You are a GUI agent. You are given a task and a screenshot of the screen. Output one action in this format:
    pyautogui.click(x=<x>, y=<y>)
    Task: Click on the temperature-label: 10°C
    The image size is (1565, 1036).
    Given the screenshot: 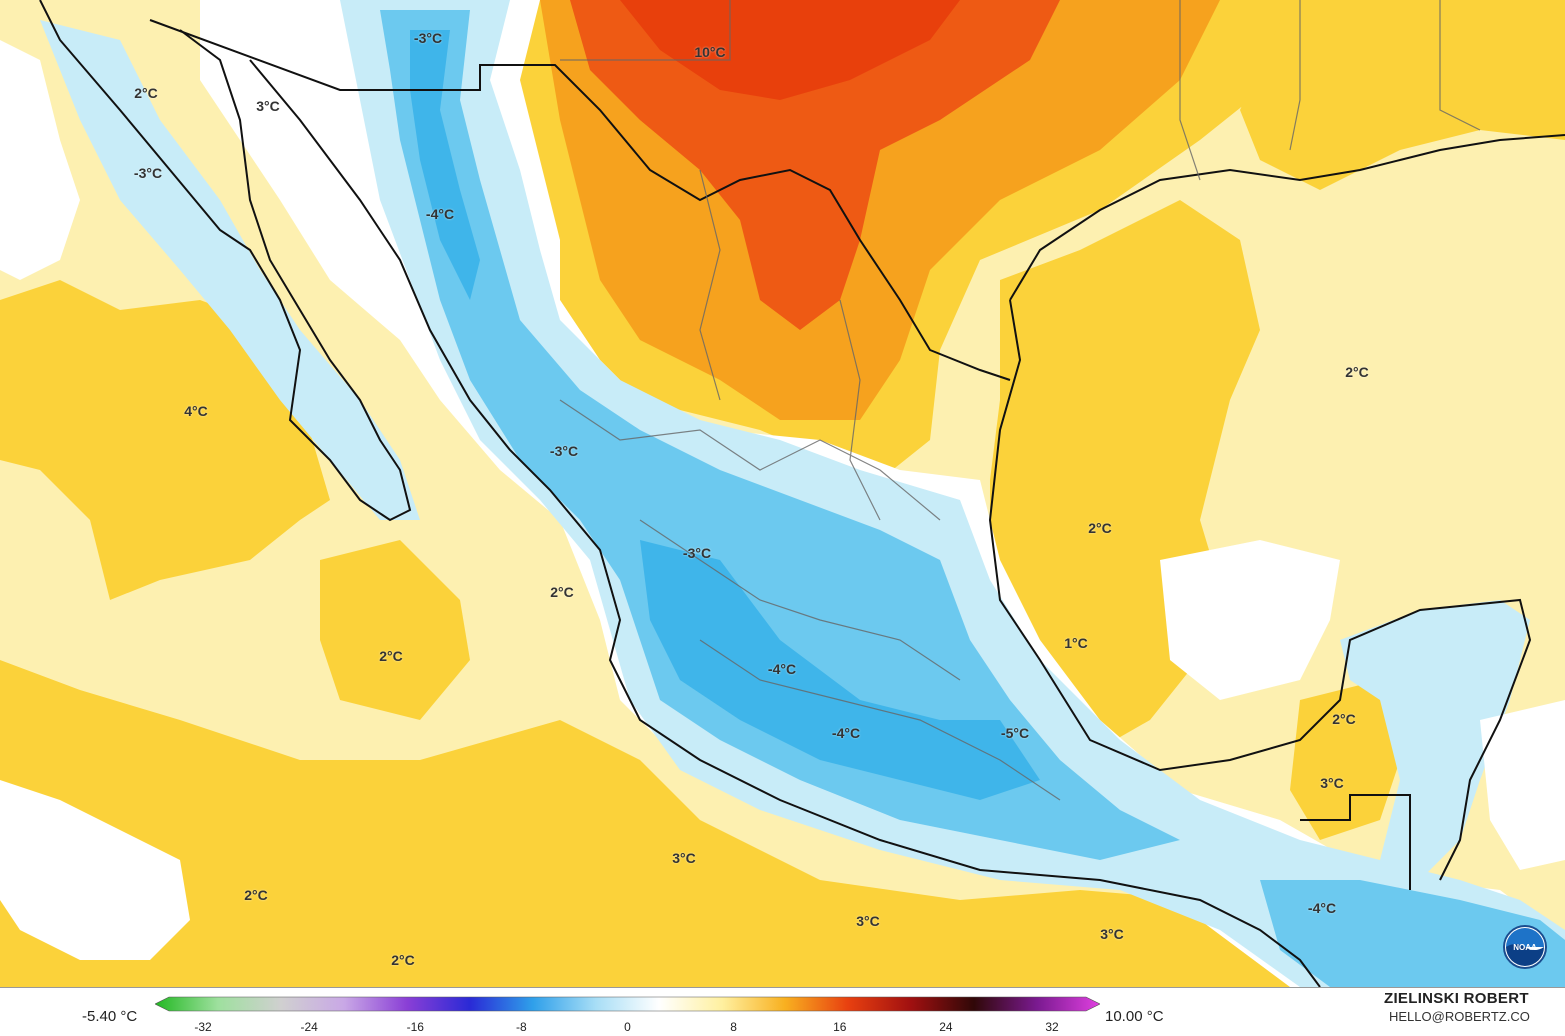 What is the action you would take?
    pyautogui.click(x=710, y=52)
    